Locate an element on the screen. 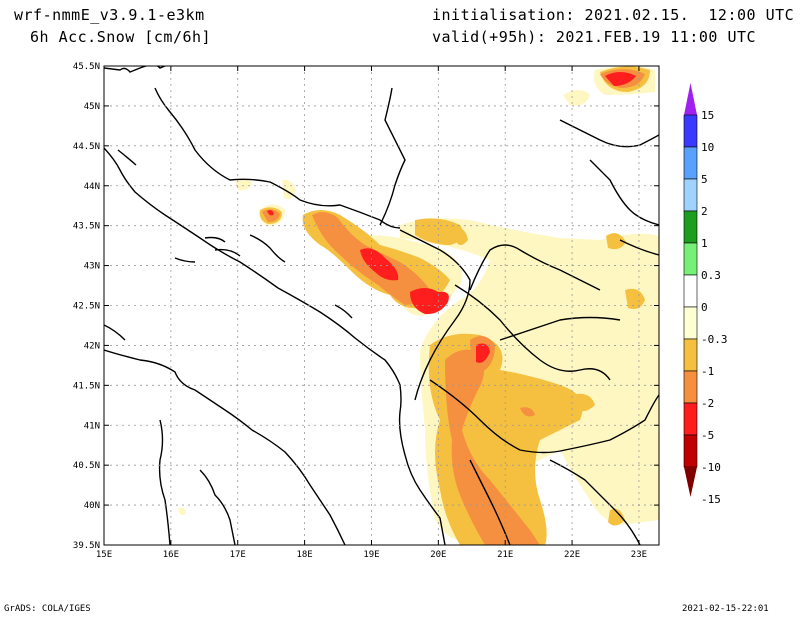 The image size is (800, 618). lon-label: 21E is located at coordinates (505, 555).